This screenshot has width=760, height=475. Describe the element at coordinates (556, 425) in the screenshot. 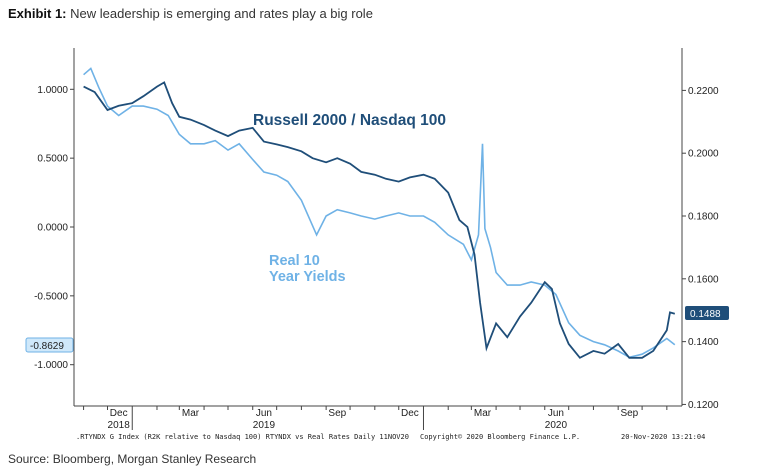

I see `x-year-label: 2020` at that location.